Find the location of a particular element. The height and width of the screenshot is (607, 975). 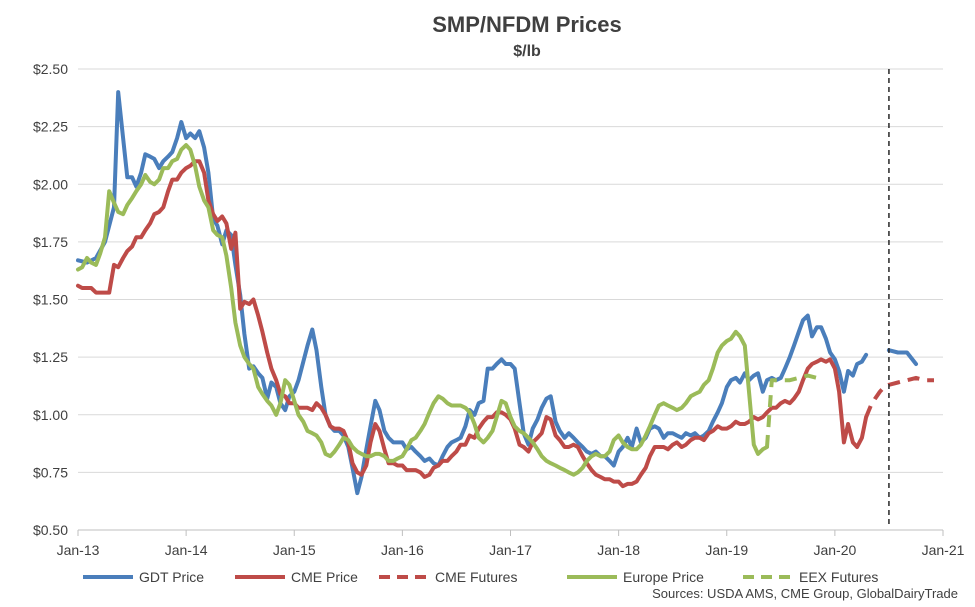

x-tick-label: Jan-21 is located at coordinates (943, 550).